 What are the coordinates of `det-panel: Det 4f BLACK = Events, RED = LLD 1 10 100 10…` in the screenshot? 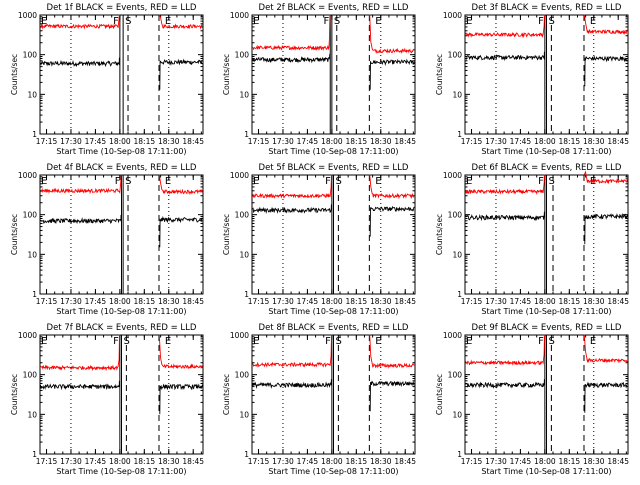 It's located at (107, 239).